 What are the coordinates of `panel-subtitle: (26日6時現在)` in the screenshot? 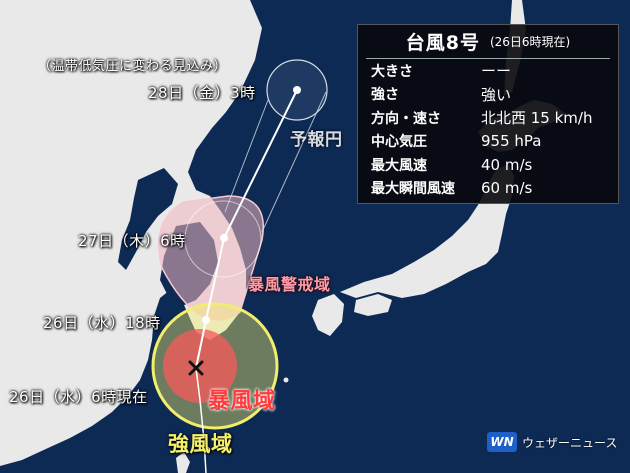 It's located at (530, 42).